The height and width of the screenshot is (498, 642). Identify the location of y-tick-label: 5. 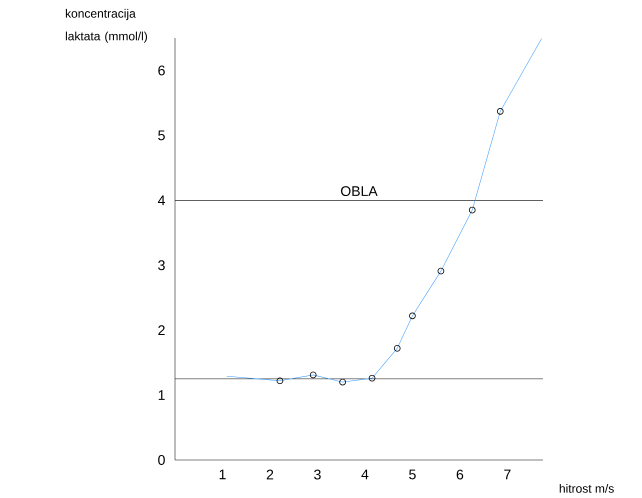
(161, 135).